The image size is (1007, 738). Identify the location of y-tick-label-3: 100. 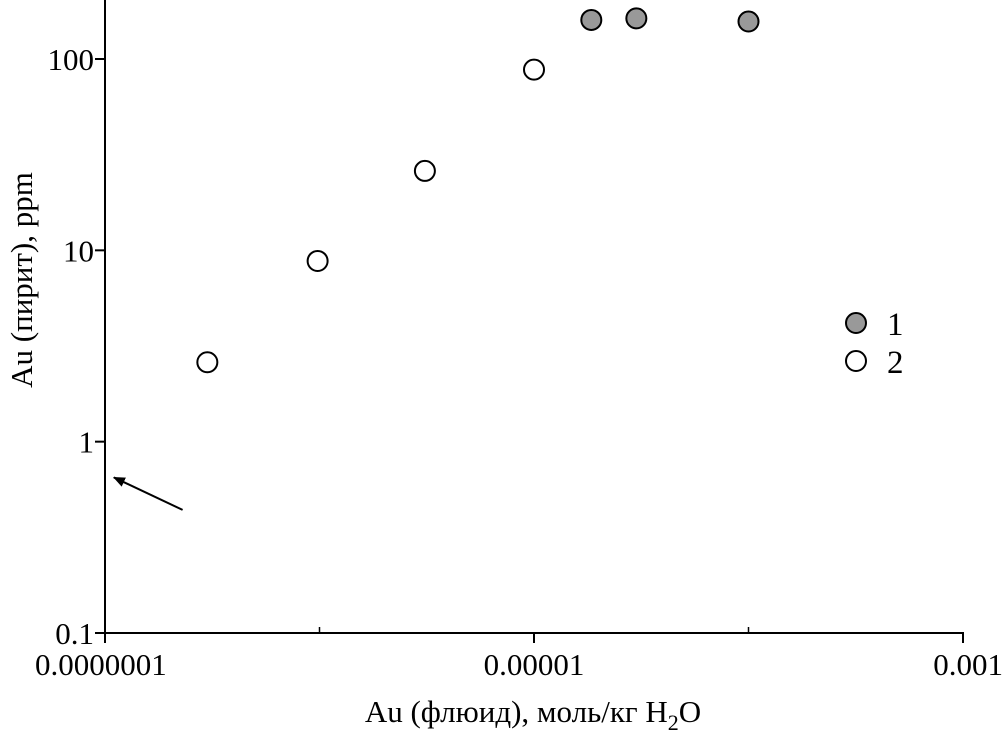
(71, 59).